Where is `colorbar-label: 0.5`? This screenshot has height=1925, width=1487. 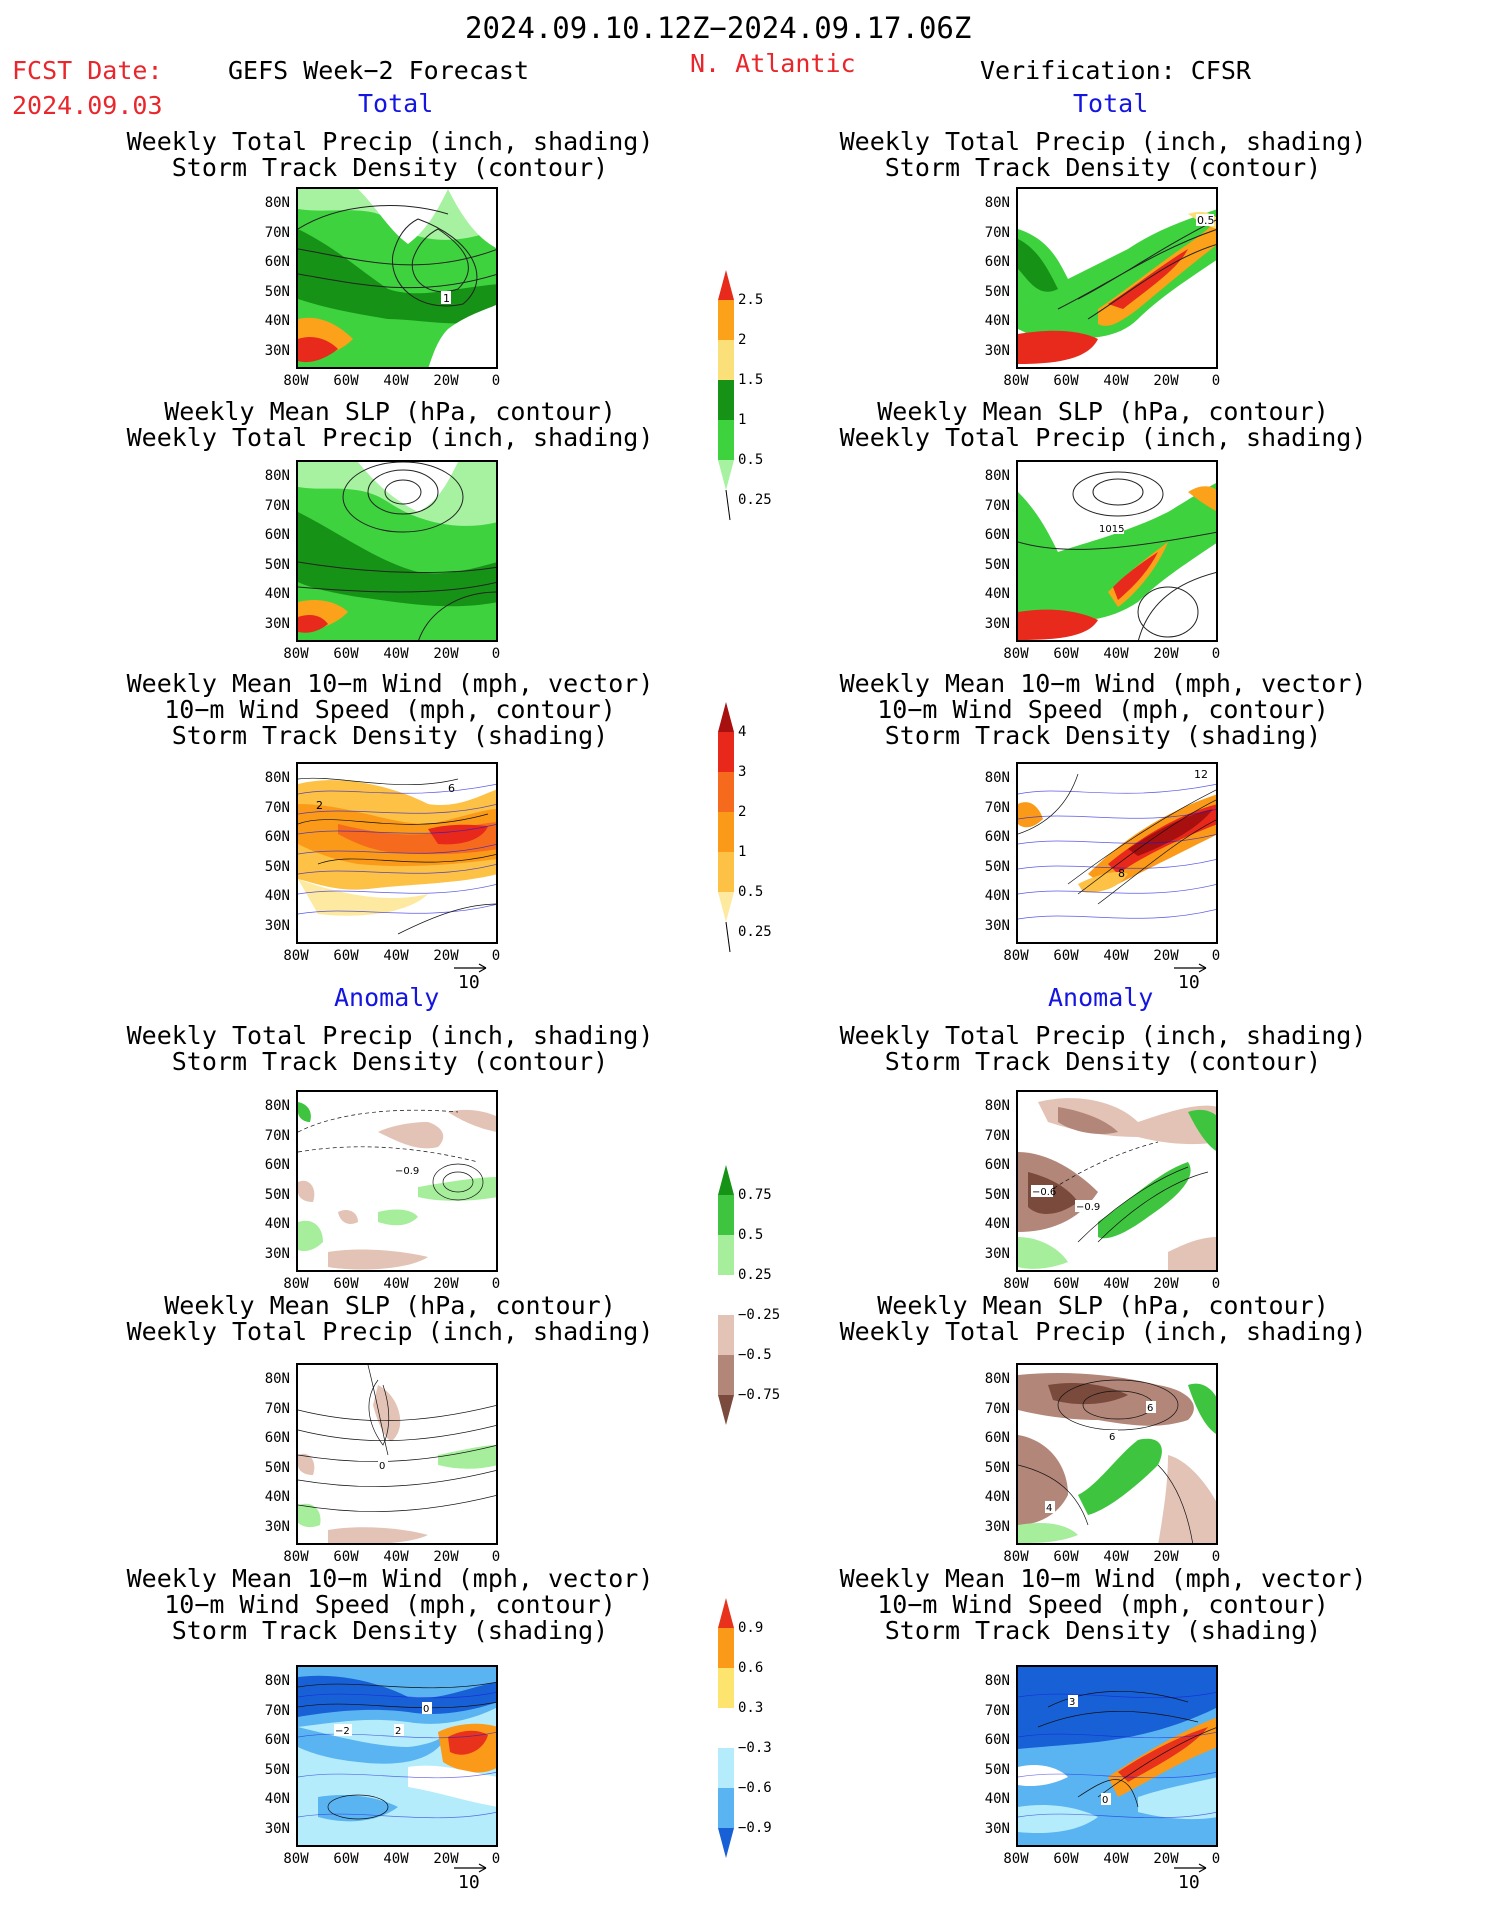
colorbar-label: 0.5 is located at coordinates (751, 892).